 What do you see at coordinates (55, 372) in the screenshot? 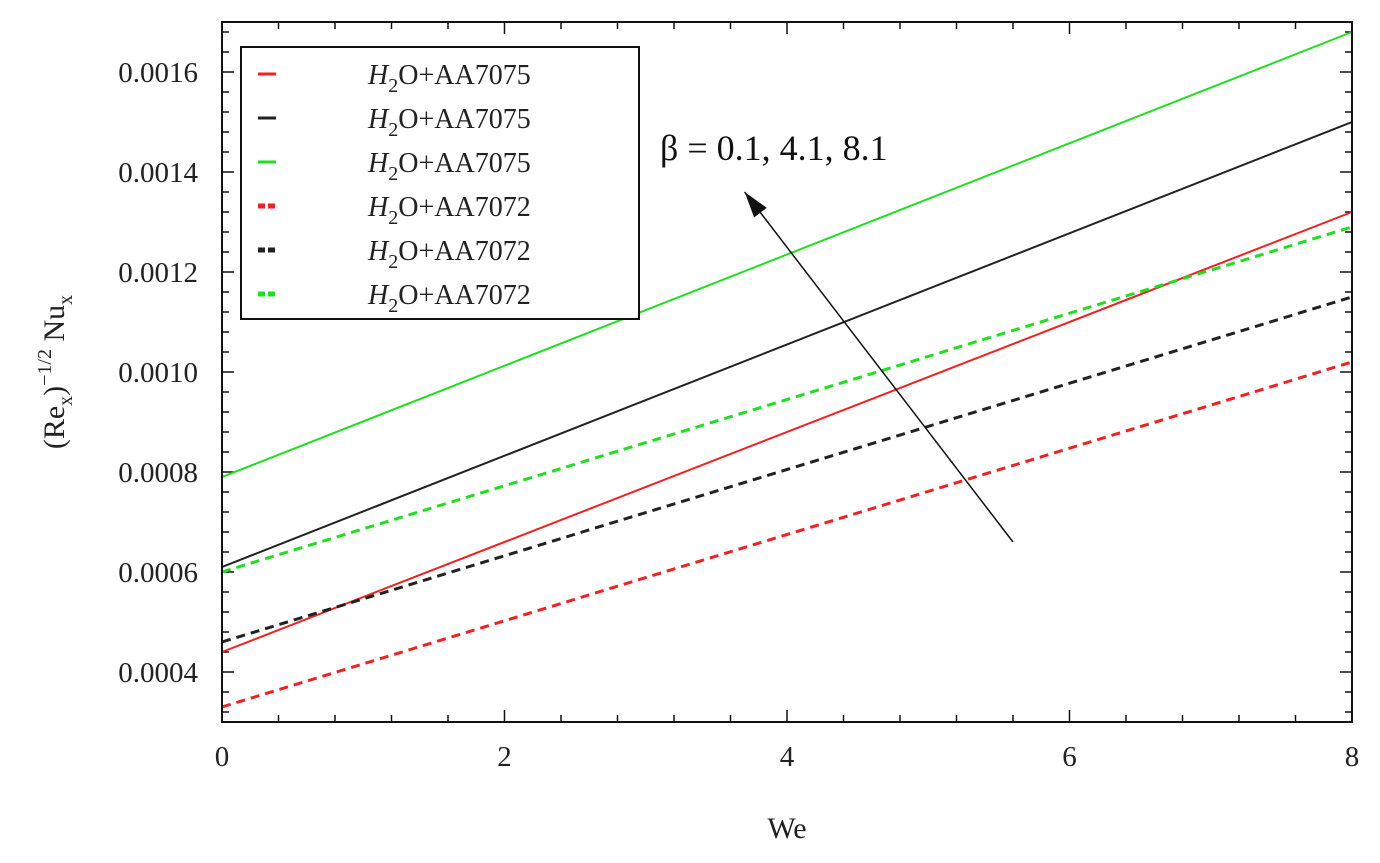
I see `y-axis-label: (Rex)−1/2 Nux` at bounding box center [55, 372].